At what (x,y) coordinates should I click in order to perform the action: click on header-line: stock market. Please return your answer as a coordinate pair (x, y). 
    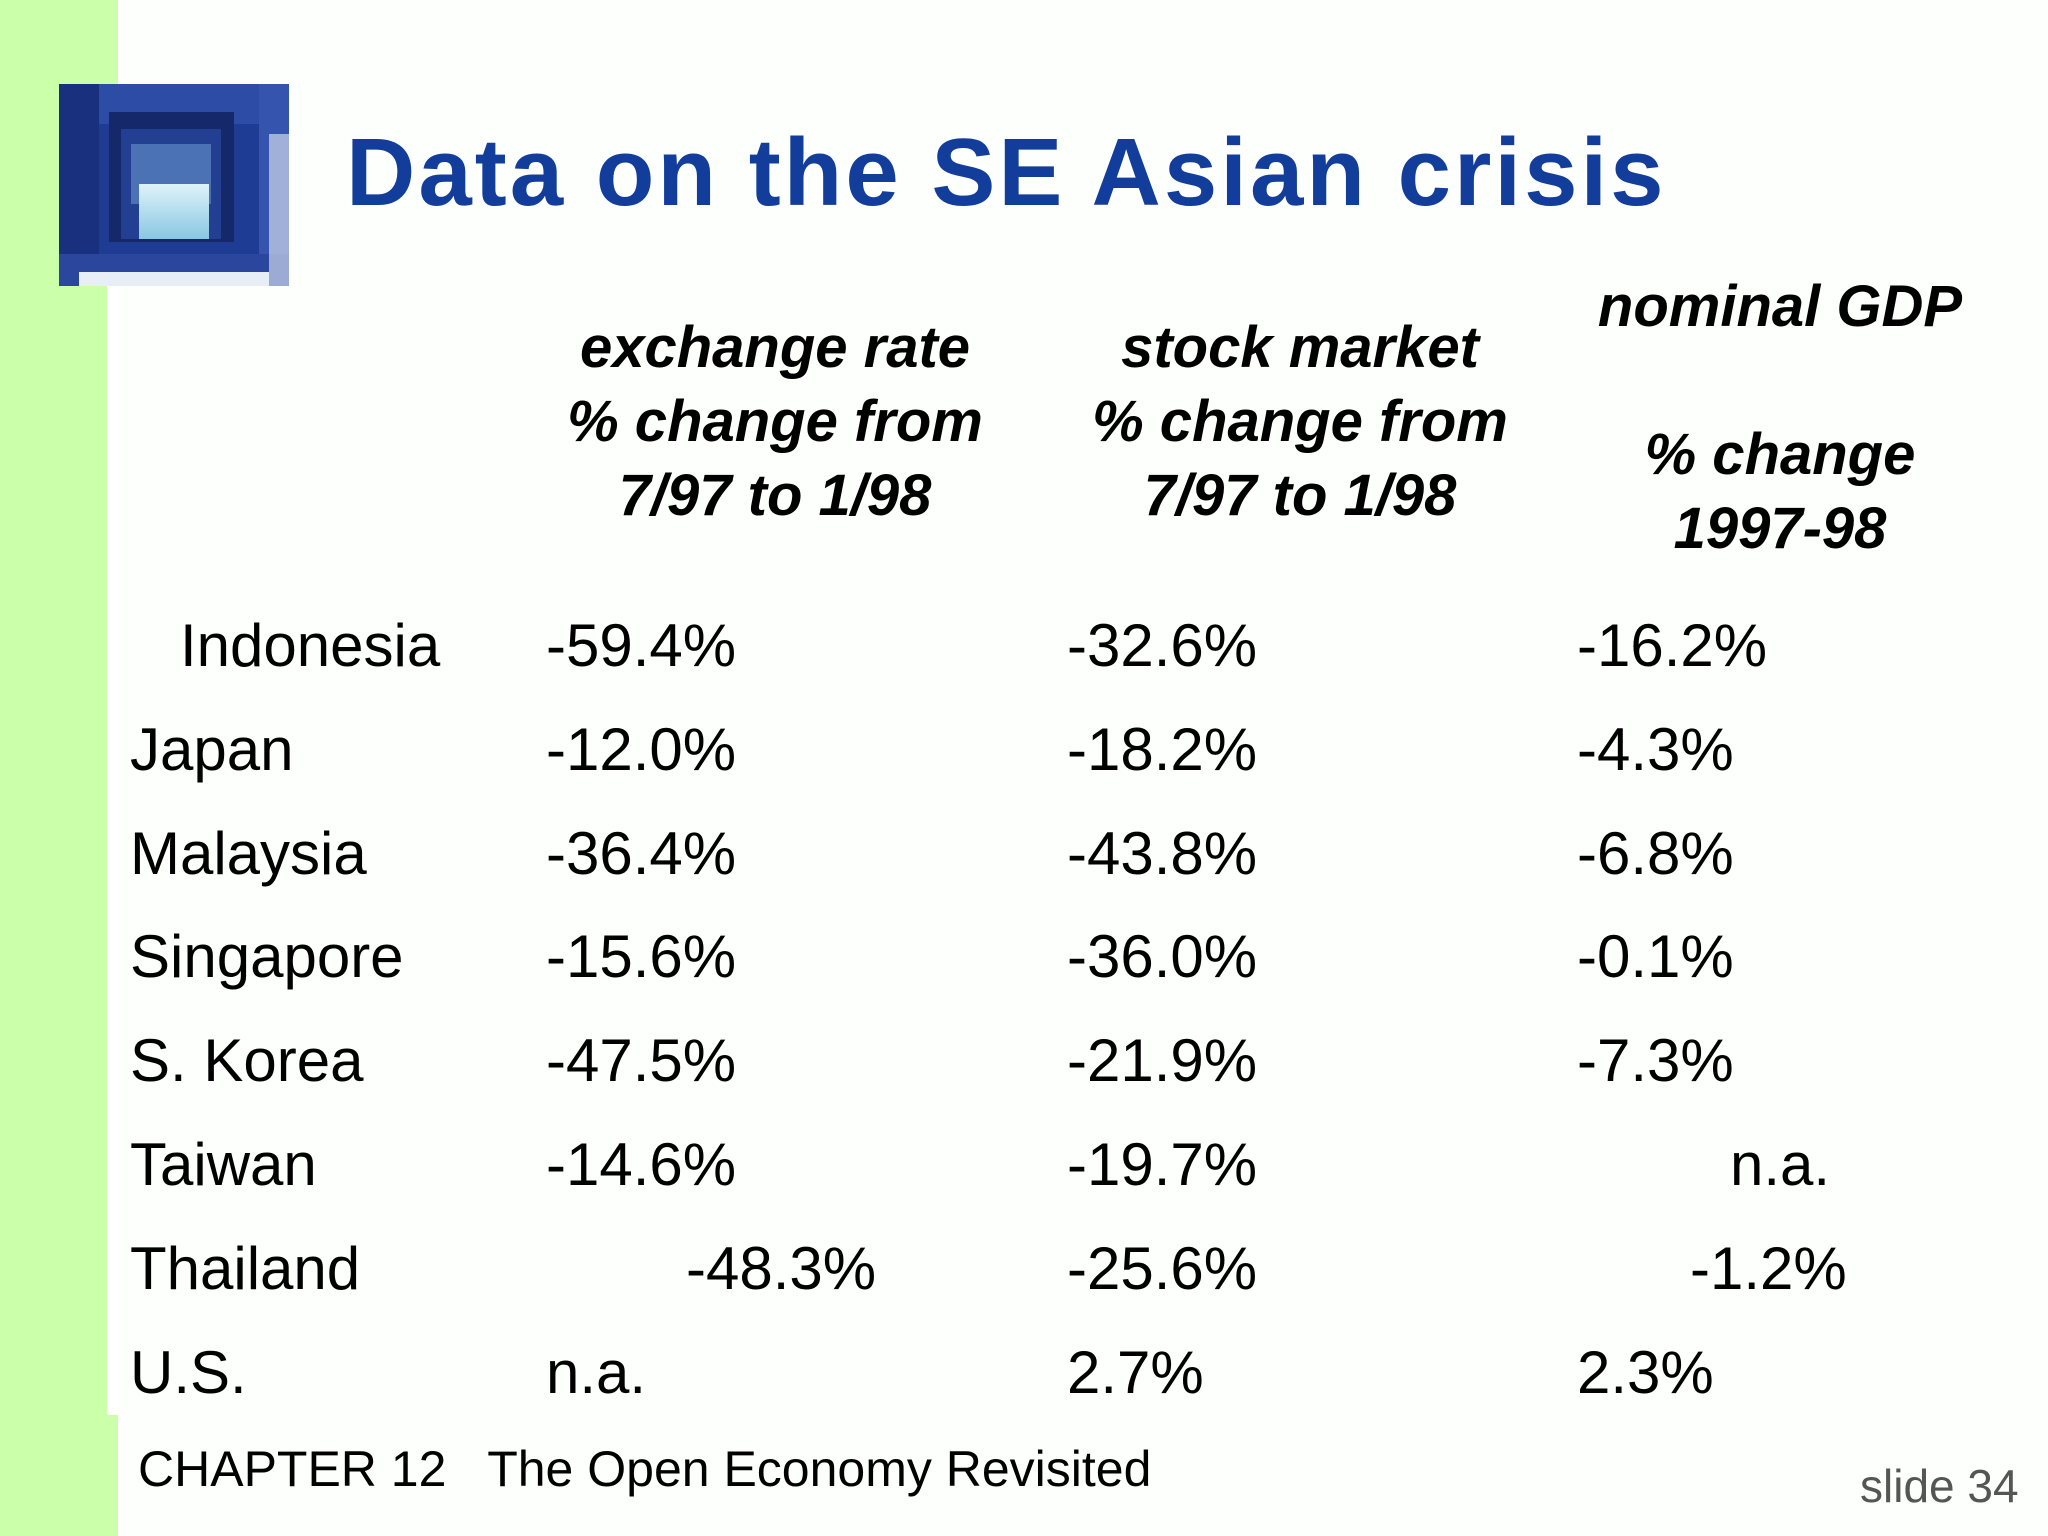
    Looking at the image, I should click on (1300, 347).